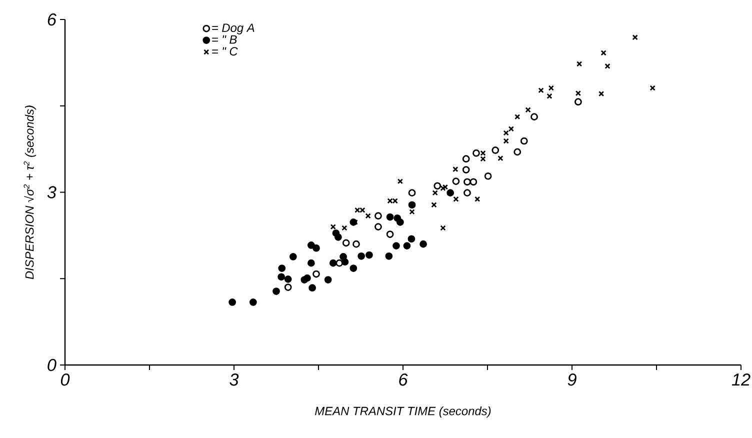 The image size is (752, 438). Describe the element at coordinates (52, 365) in the screenshot. I see `y-tick-label: 0` at that location.